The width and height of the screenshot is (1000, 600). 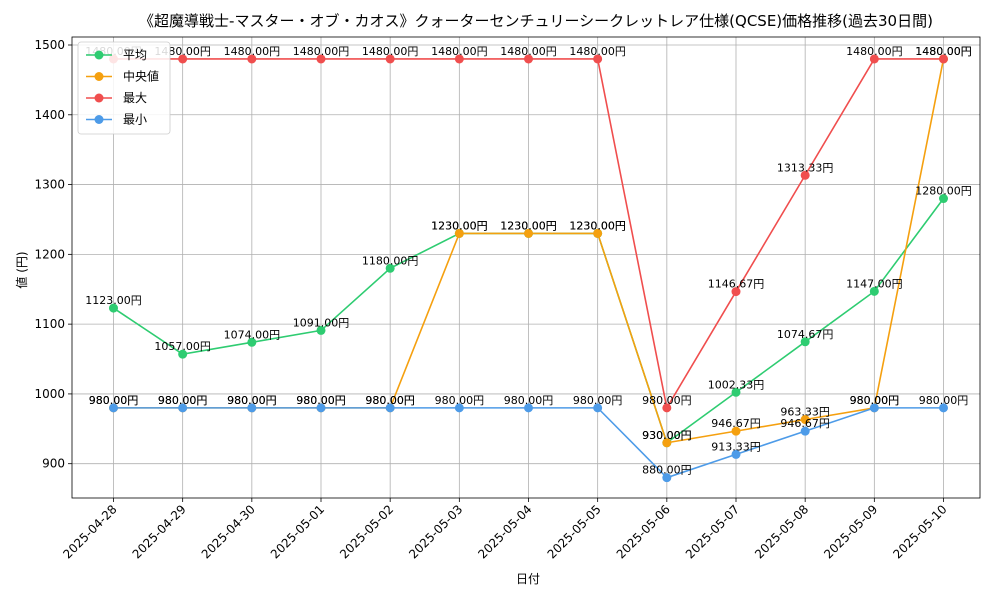 What do you see at coordinates (643, 531) in the screenshot?
I see `x-tick-label: 2025-05-06` at bounding box center [643, 531].